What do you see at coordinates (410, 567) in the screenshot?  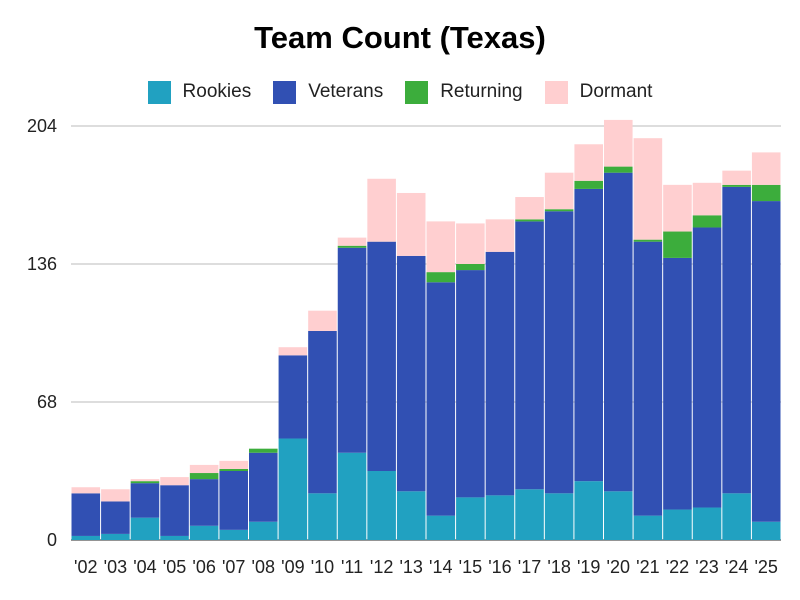 I see `x-tick-label: '13` at bounding box center [410, 567].